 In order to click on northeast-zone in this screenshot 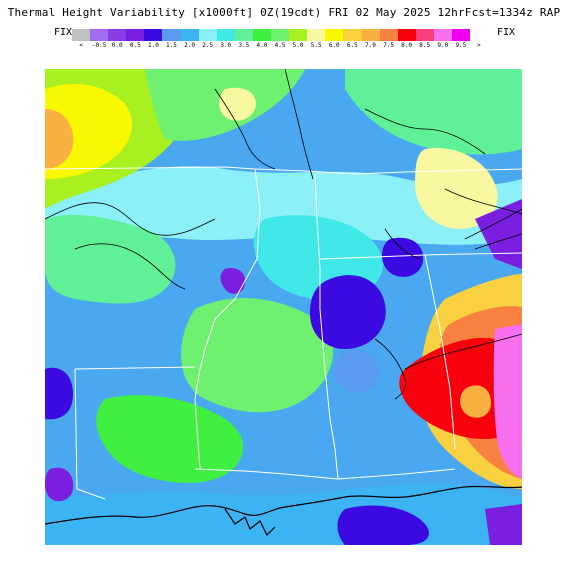, I will do `click(433, 112)`.